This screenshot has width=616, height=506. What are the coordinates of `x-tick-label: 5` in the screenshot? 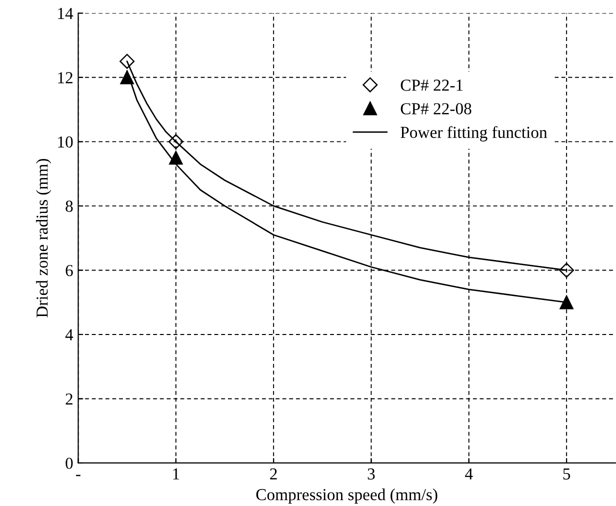 It's located at (566, 474).